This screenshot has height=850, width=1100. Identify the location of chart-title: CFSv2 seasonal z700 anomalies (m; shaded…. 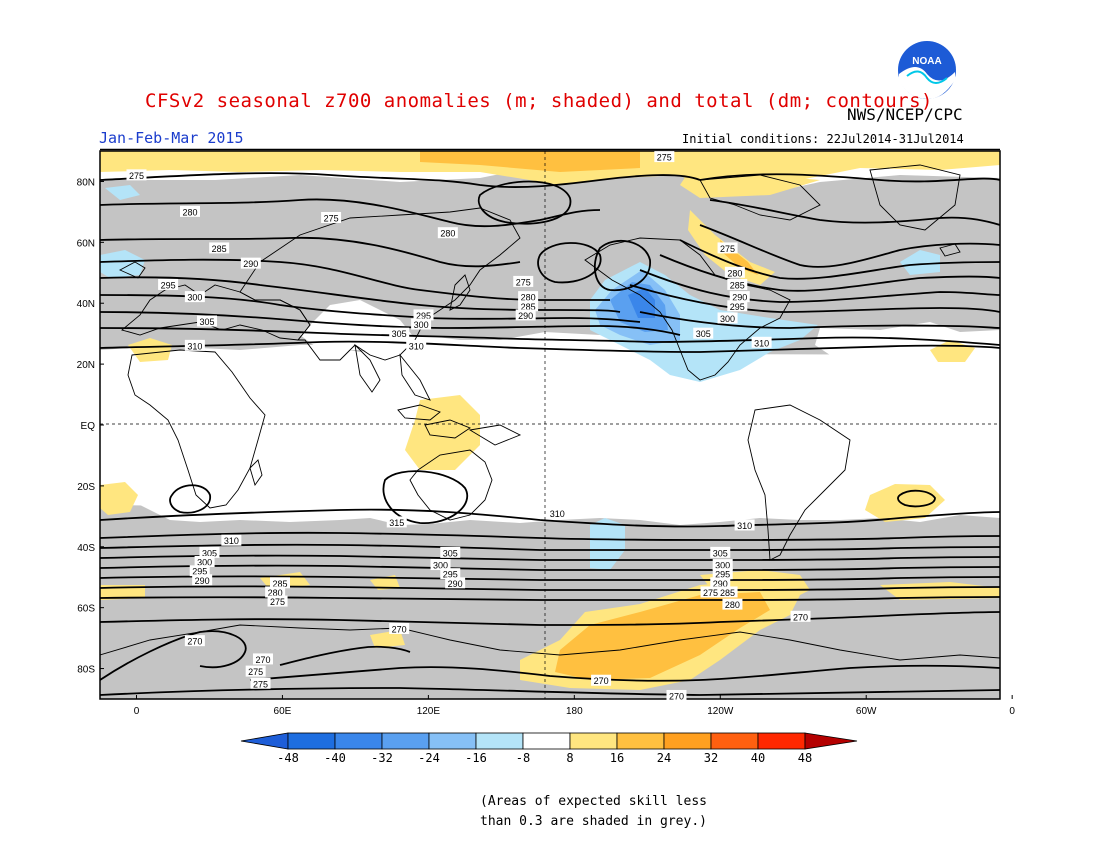
(539, 101).